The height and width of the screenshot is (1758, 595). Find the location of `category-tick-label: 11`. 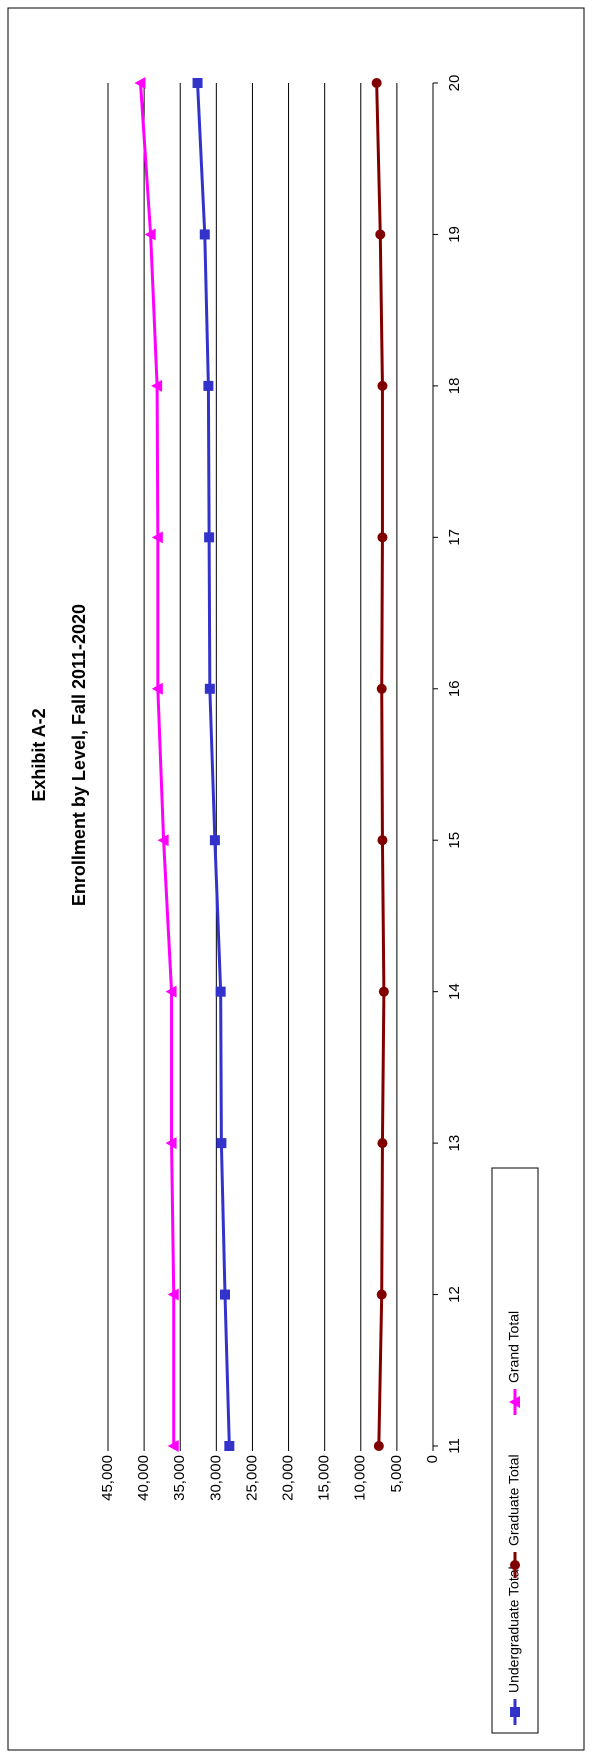

category-tick-label: 11 is located at coordinates (454, 1446).